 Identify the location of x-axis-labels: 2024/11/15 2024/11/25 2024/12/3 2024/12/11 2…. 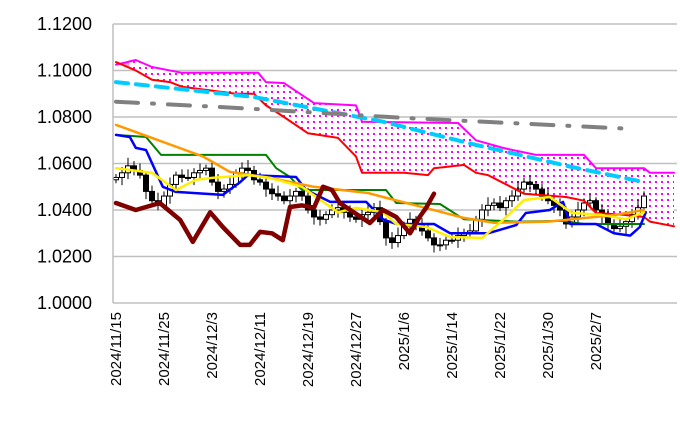
(356, 349).